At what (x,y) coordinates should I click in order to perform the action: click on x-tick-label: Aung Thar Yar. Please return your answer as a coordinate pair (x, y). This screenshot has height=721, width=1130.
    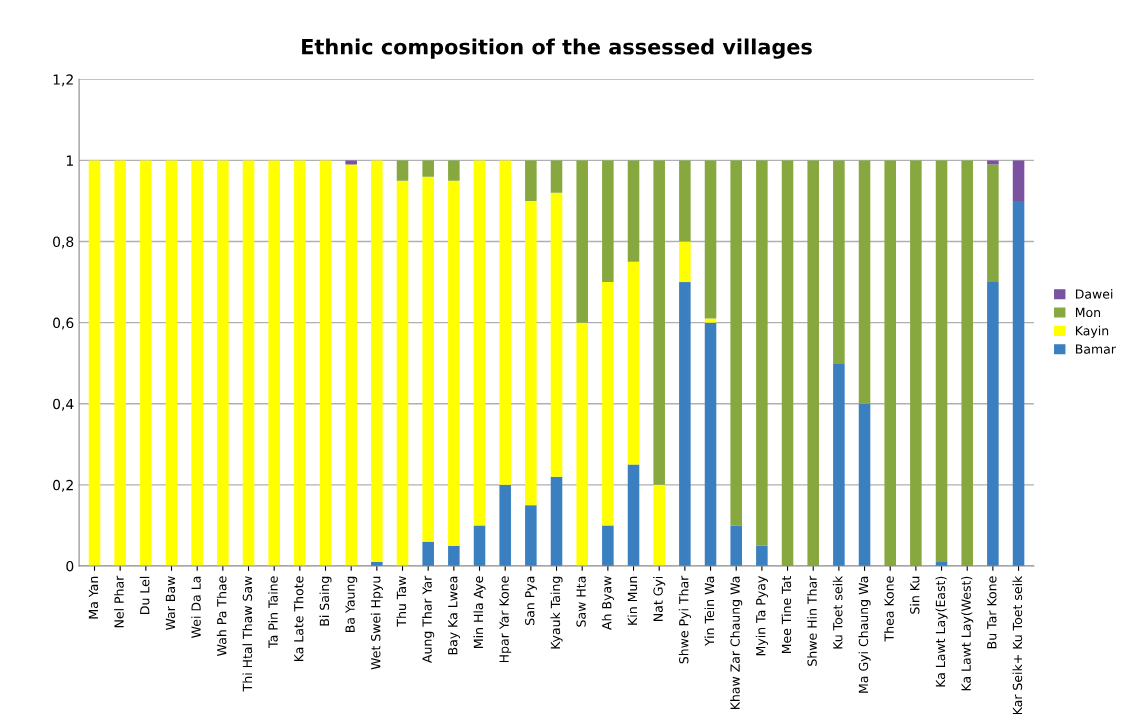
    Looking at the image, I should click on (428, 619).